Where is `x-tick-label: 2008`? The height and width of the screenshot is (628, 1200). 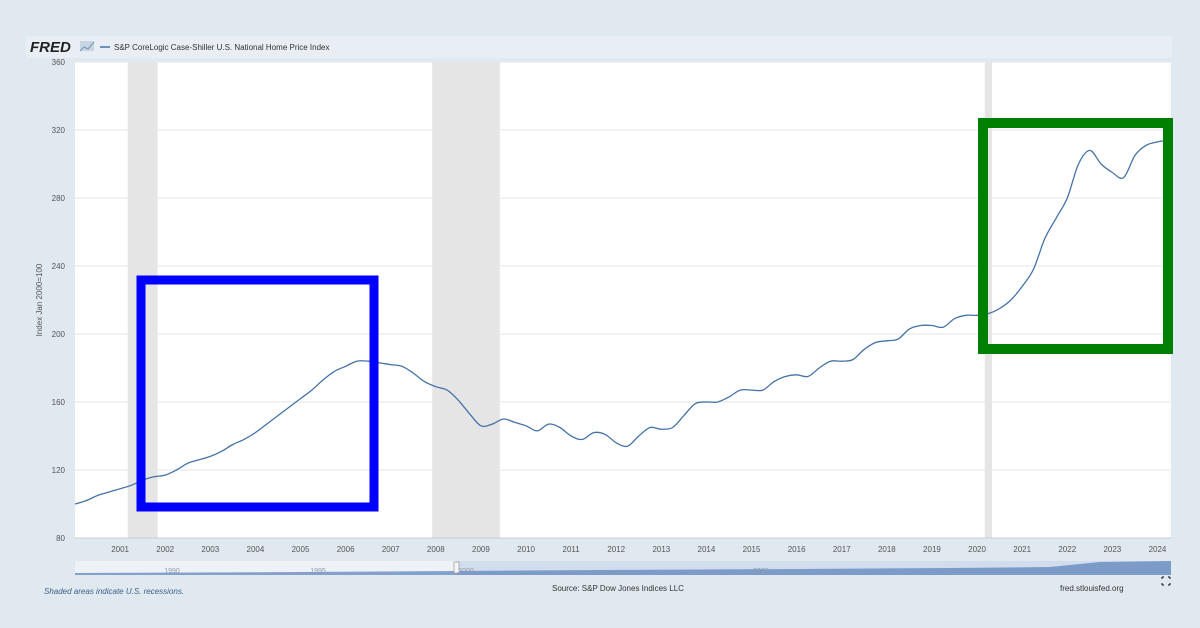 x-tick-label: 2008 is located at coordinates (436, 549).